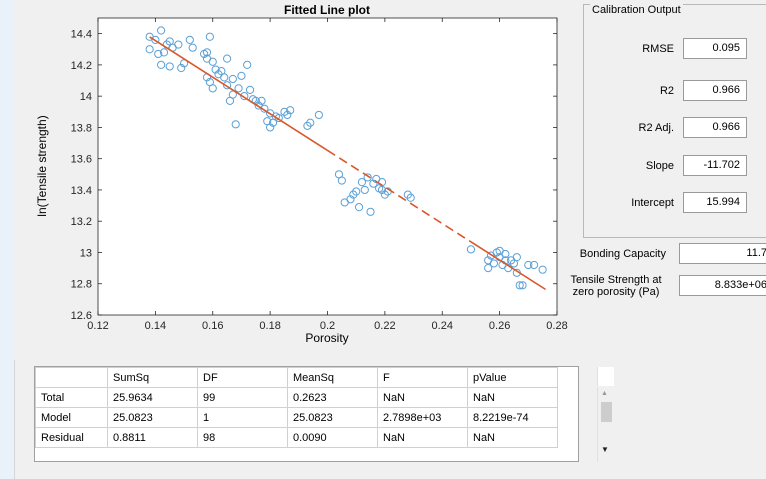  What do you see at coordinates (442, 326) in the screenshot?
I see `x-tick-label: 0.24` at bounding box center [442, 326].